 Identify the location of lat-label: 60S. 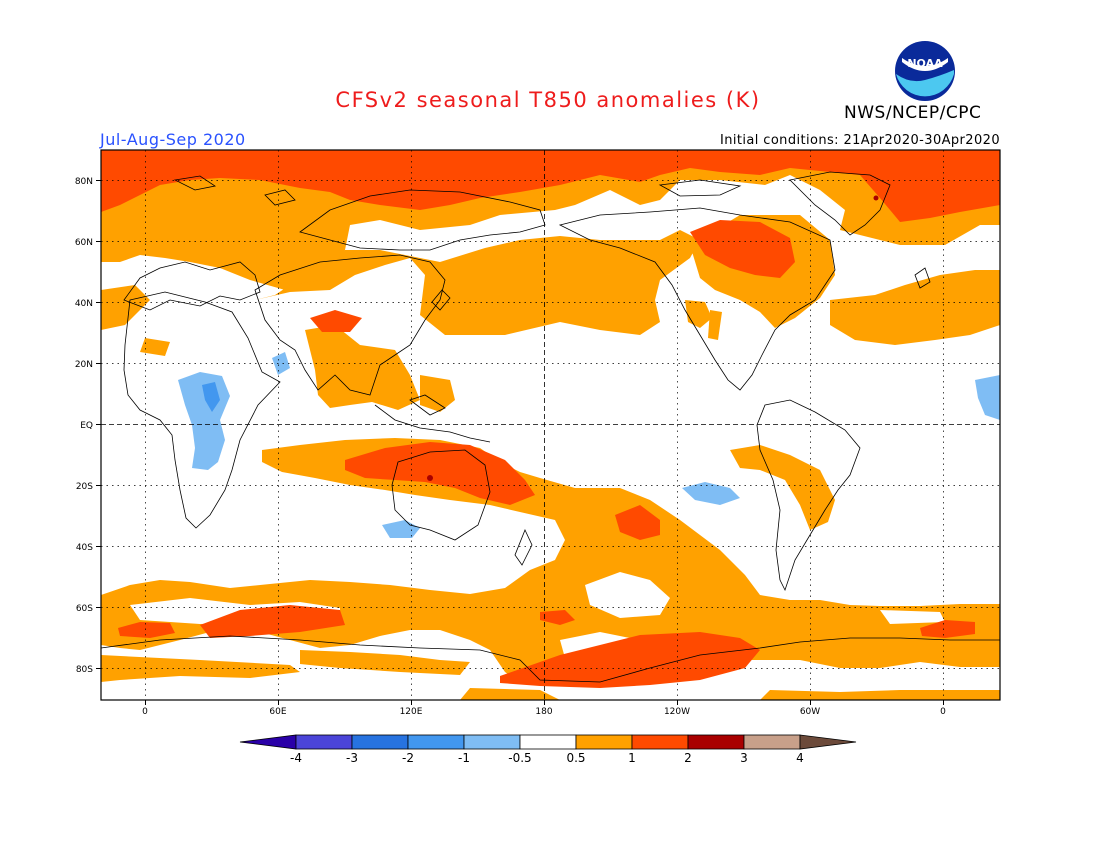
(84, 609).